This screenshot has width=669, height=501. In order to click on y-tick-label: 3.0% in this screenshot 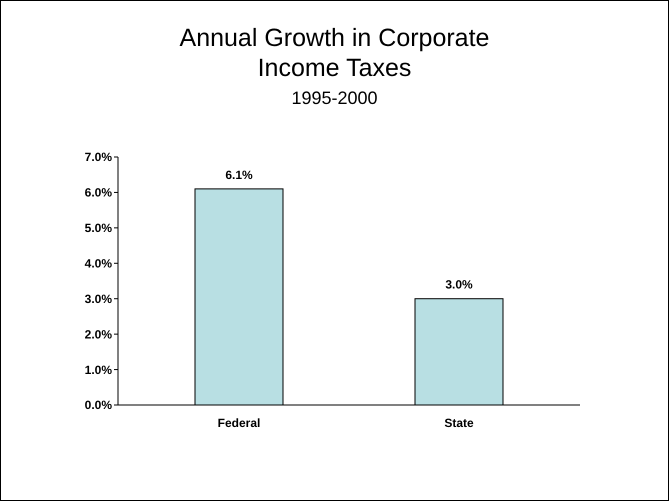, I will do `click(98, 299)`.